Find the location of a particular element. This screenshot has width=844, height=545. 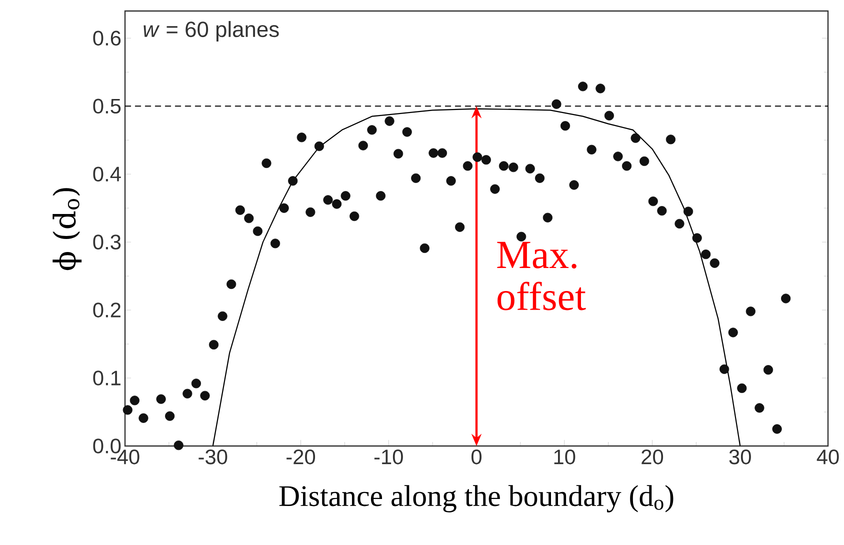

y-tick-label: 0.6 is located at coordinates (107, 38).